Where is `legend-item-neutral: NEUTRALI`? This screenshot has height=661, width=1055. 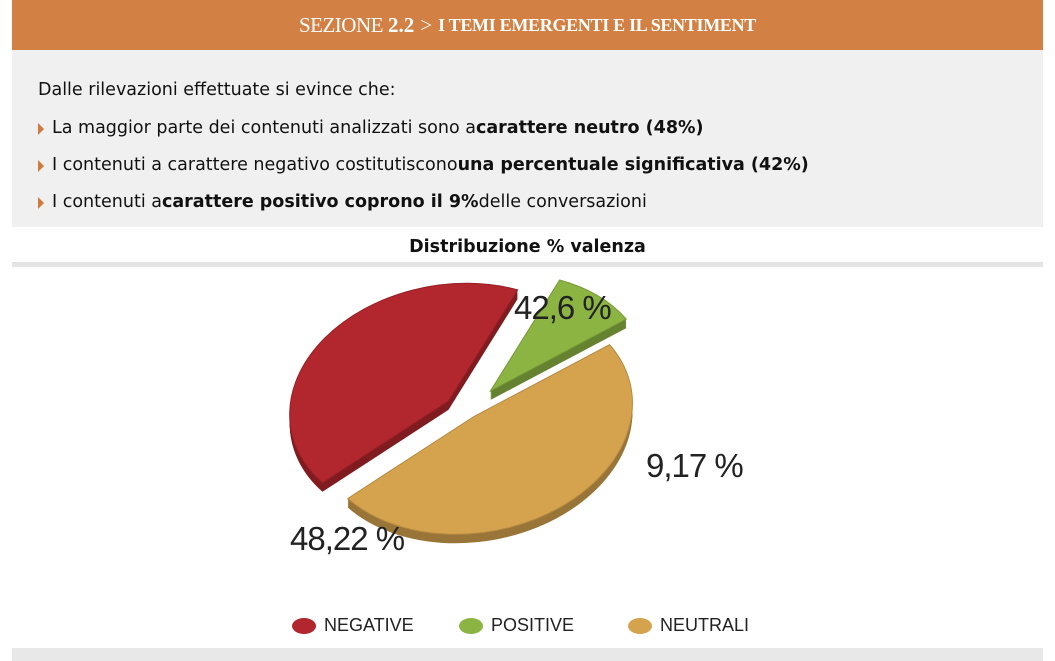
legend-item-neutral: NEUTRALI is located at coordinates (688, 625).